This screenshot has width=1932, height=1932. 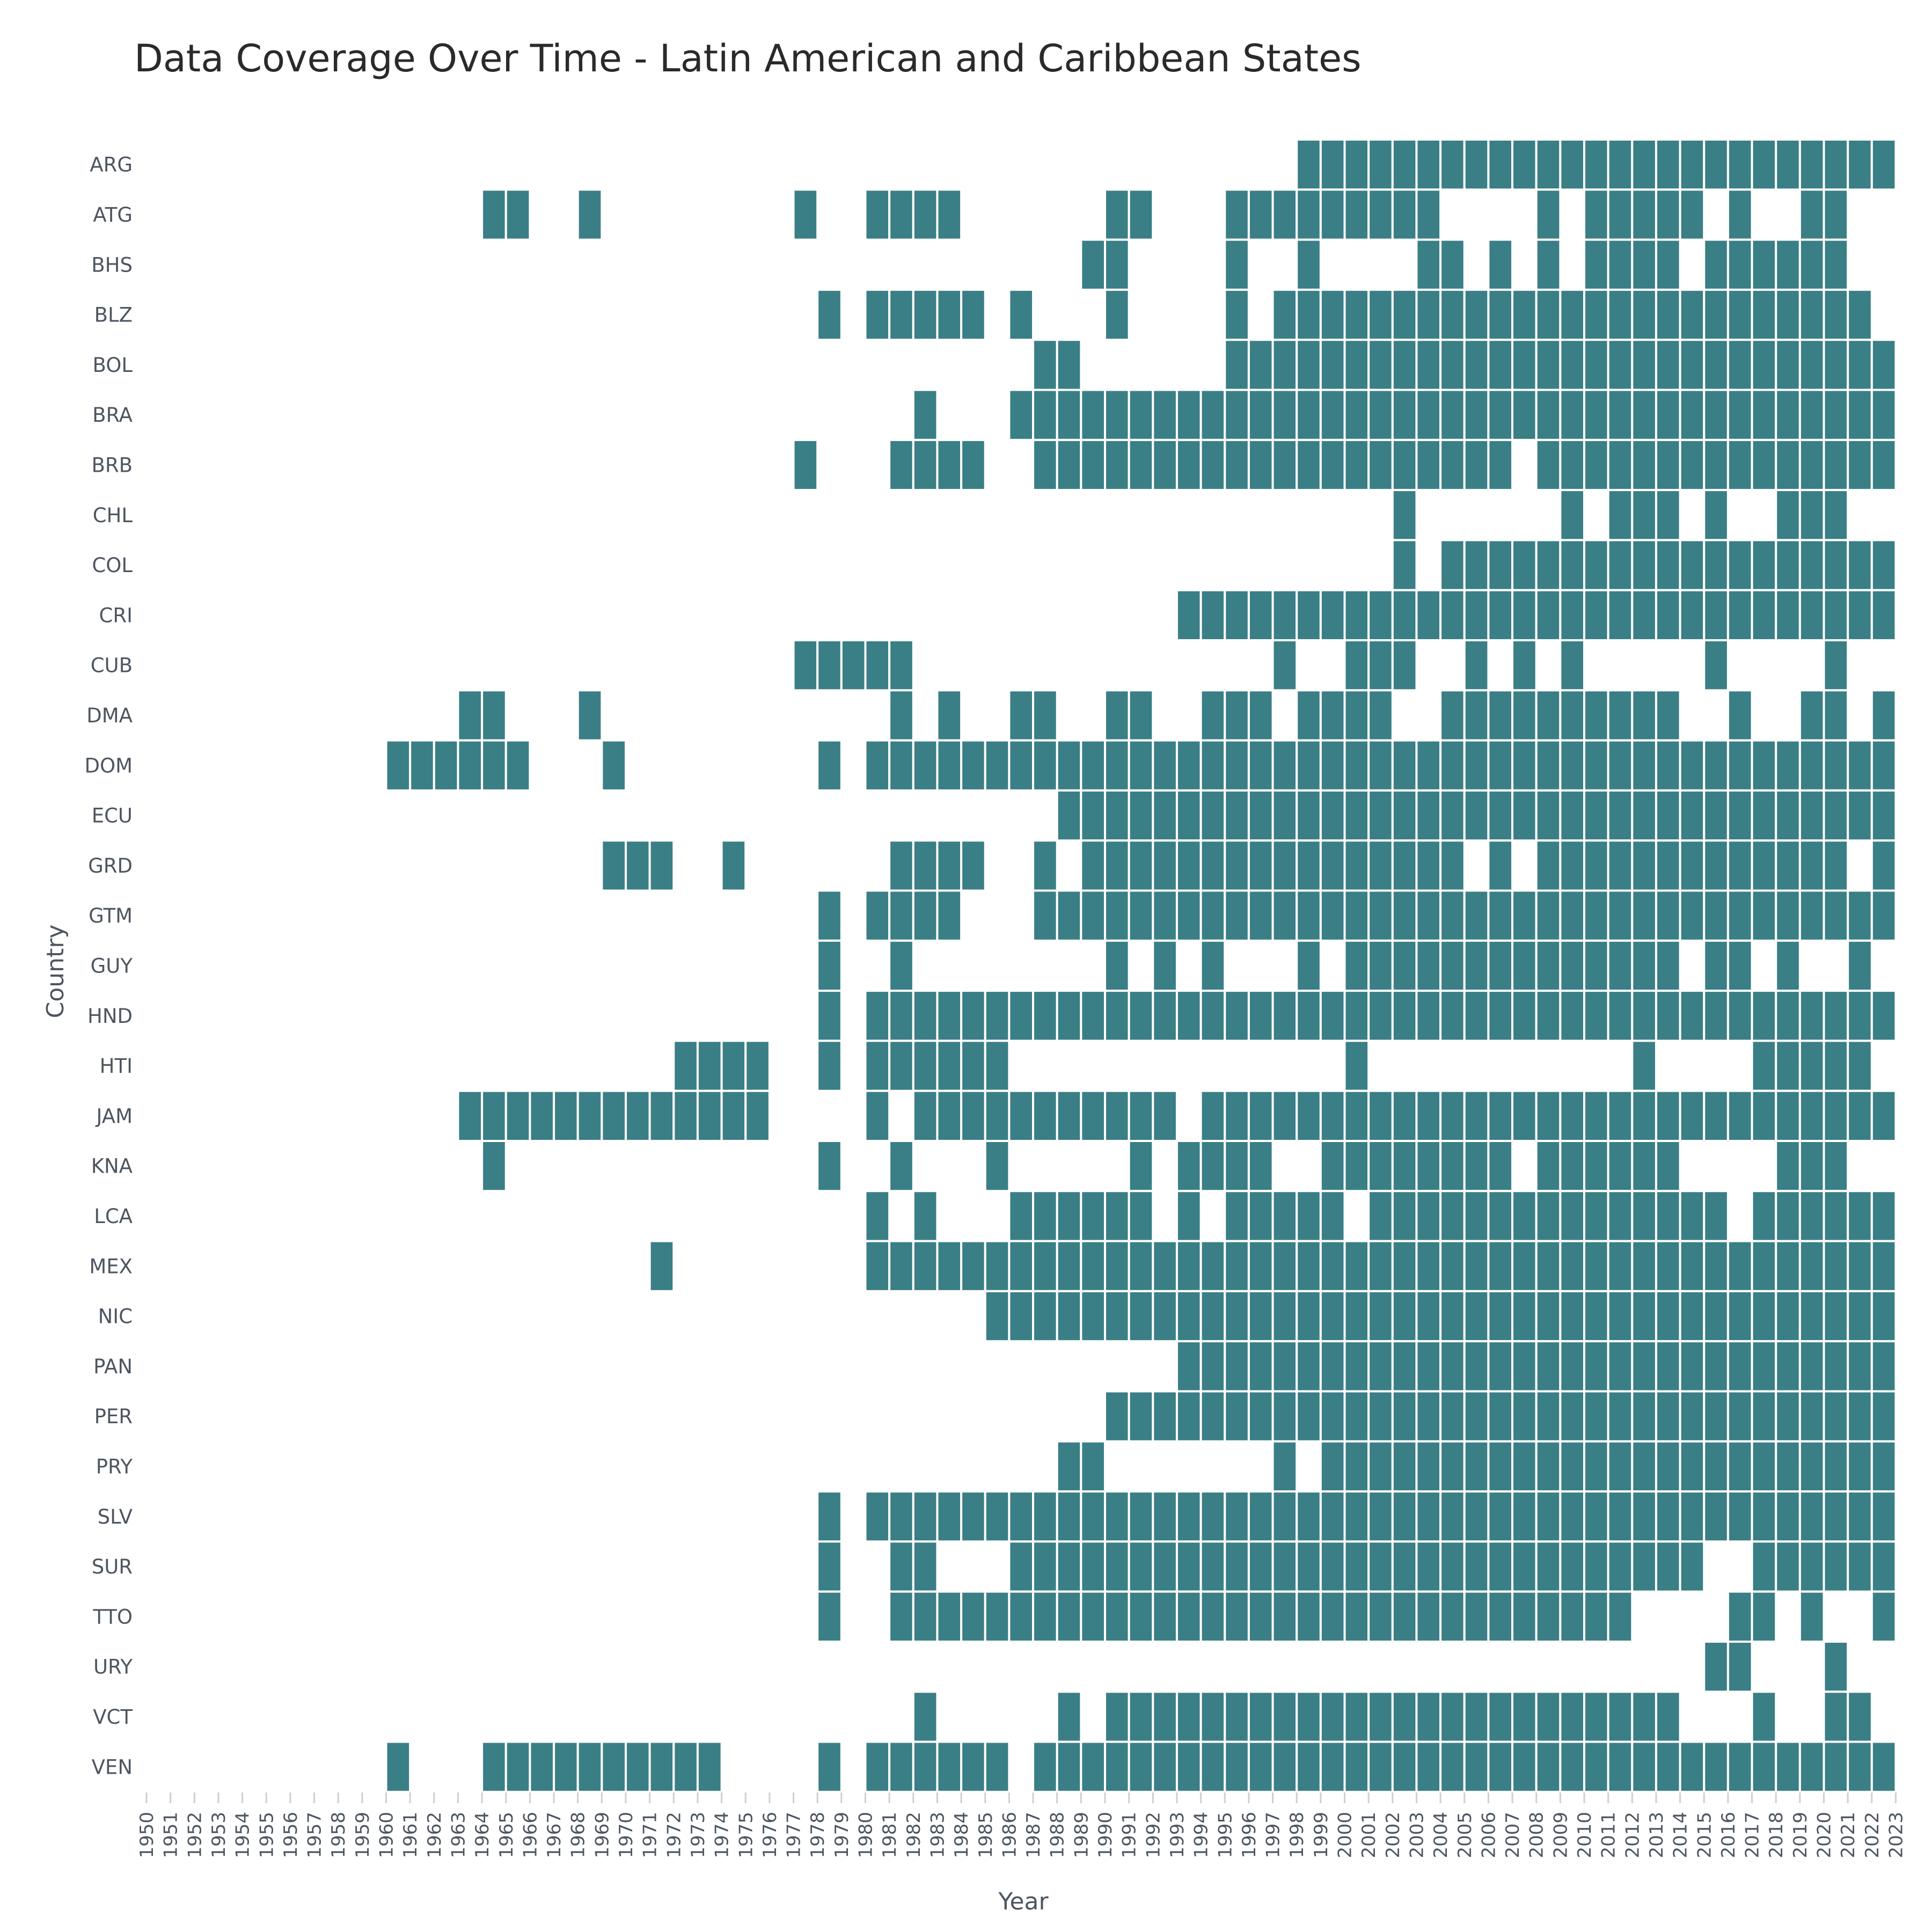 What do you see at coordinates (387, 1835) in the screenshot?
I see `x-tick-label: 1960` at bounding box center [387, 1835].